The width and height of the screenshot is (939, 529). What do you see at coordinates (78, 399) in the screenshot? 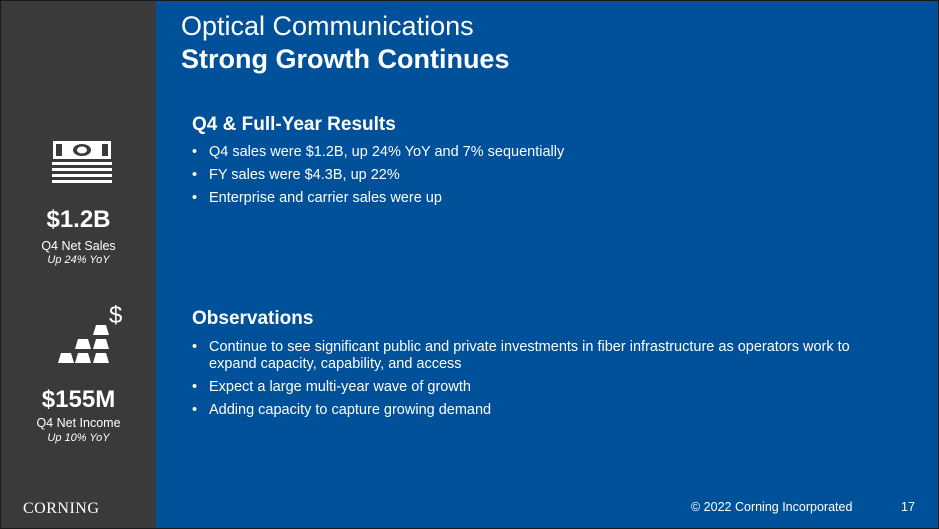
I see `metric-income-value: $155M` at bounding box center [78, 399].